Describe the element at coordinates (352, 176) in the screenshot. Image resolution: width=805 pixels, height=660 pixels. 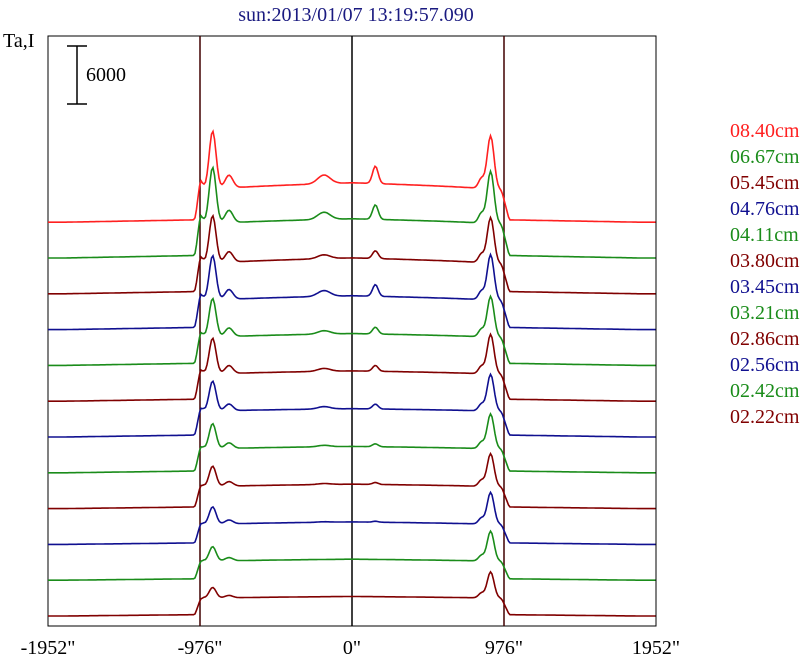
I see `series-line-08.40cm` at that location.